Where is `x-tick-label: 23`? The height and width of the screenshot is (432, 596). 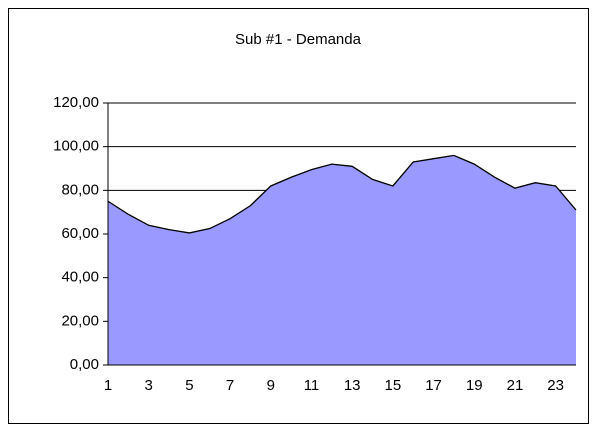 x-tick-label: 23 is located at coordinates (555, 385).